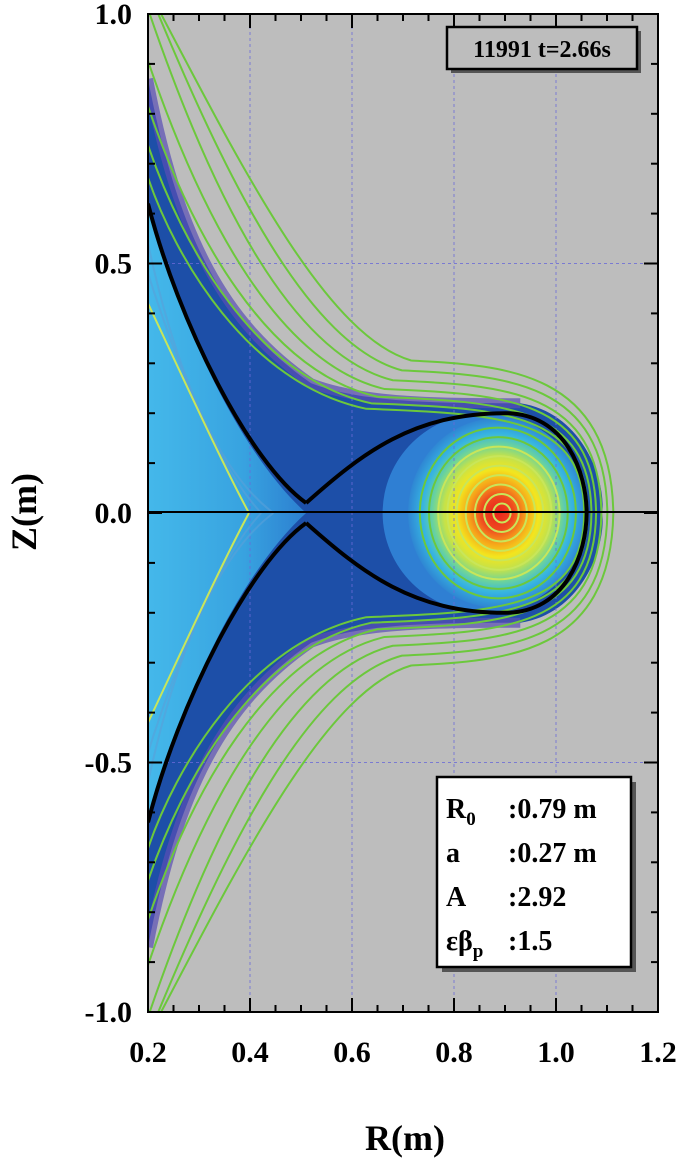  I want to click on shot-label-box: 11991 t=2.66s, so click(543, 49).